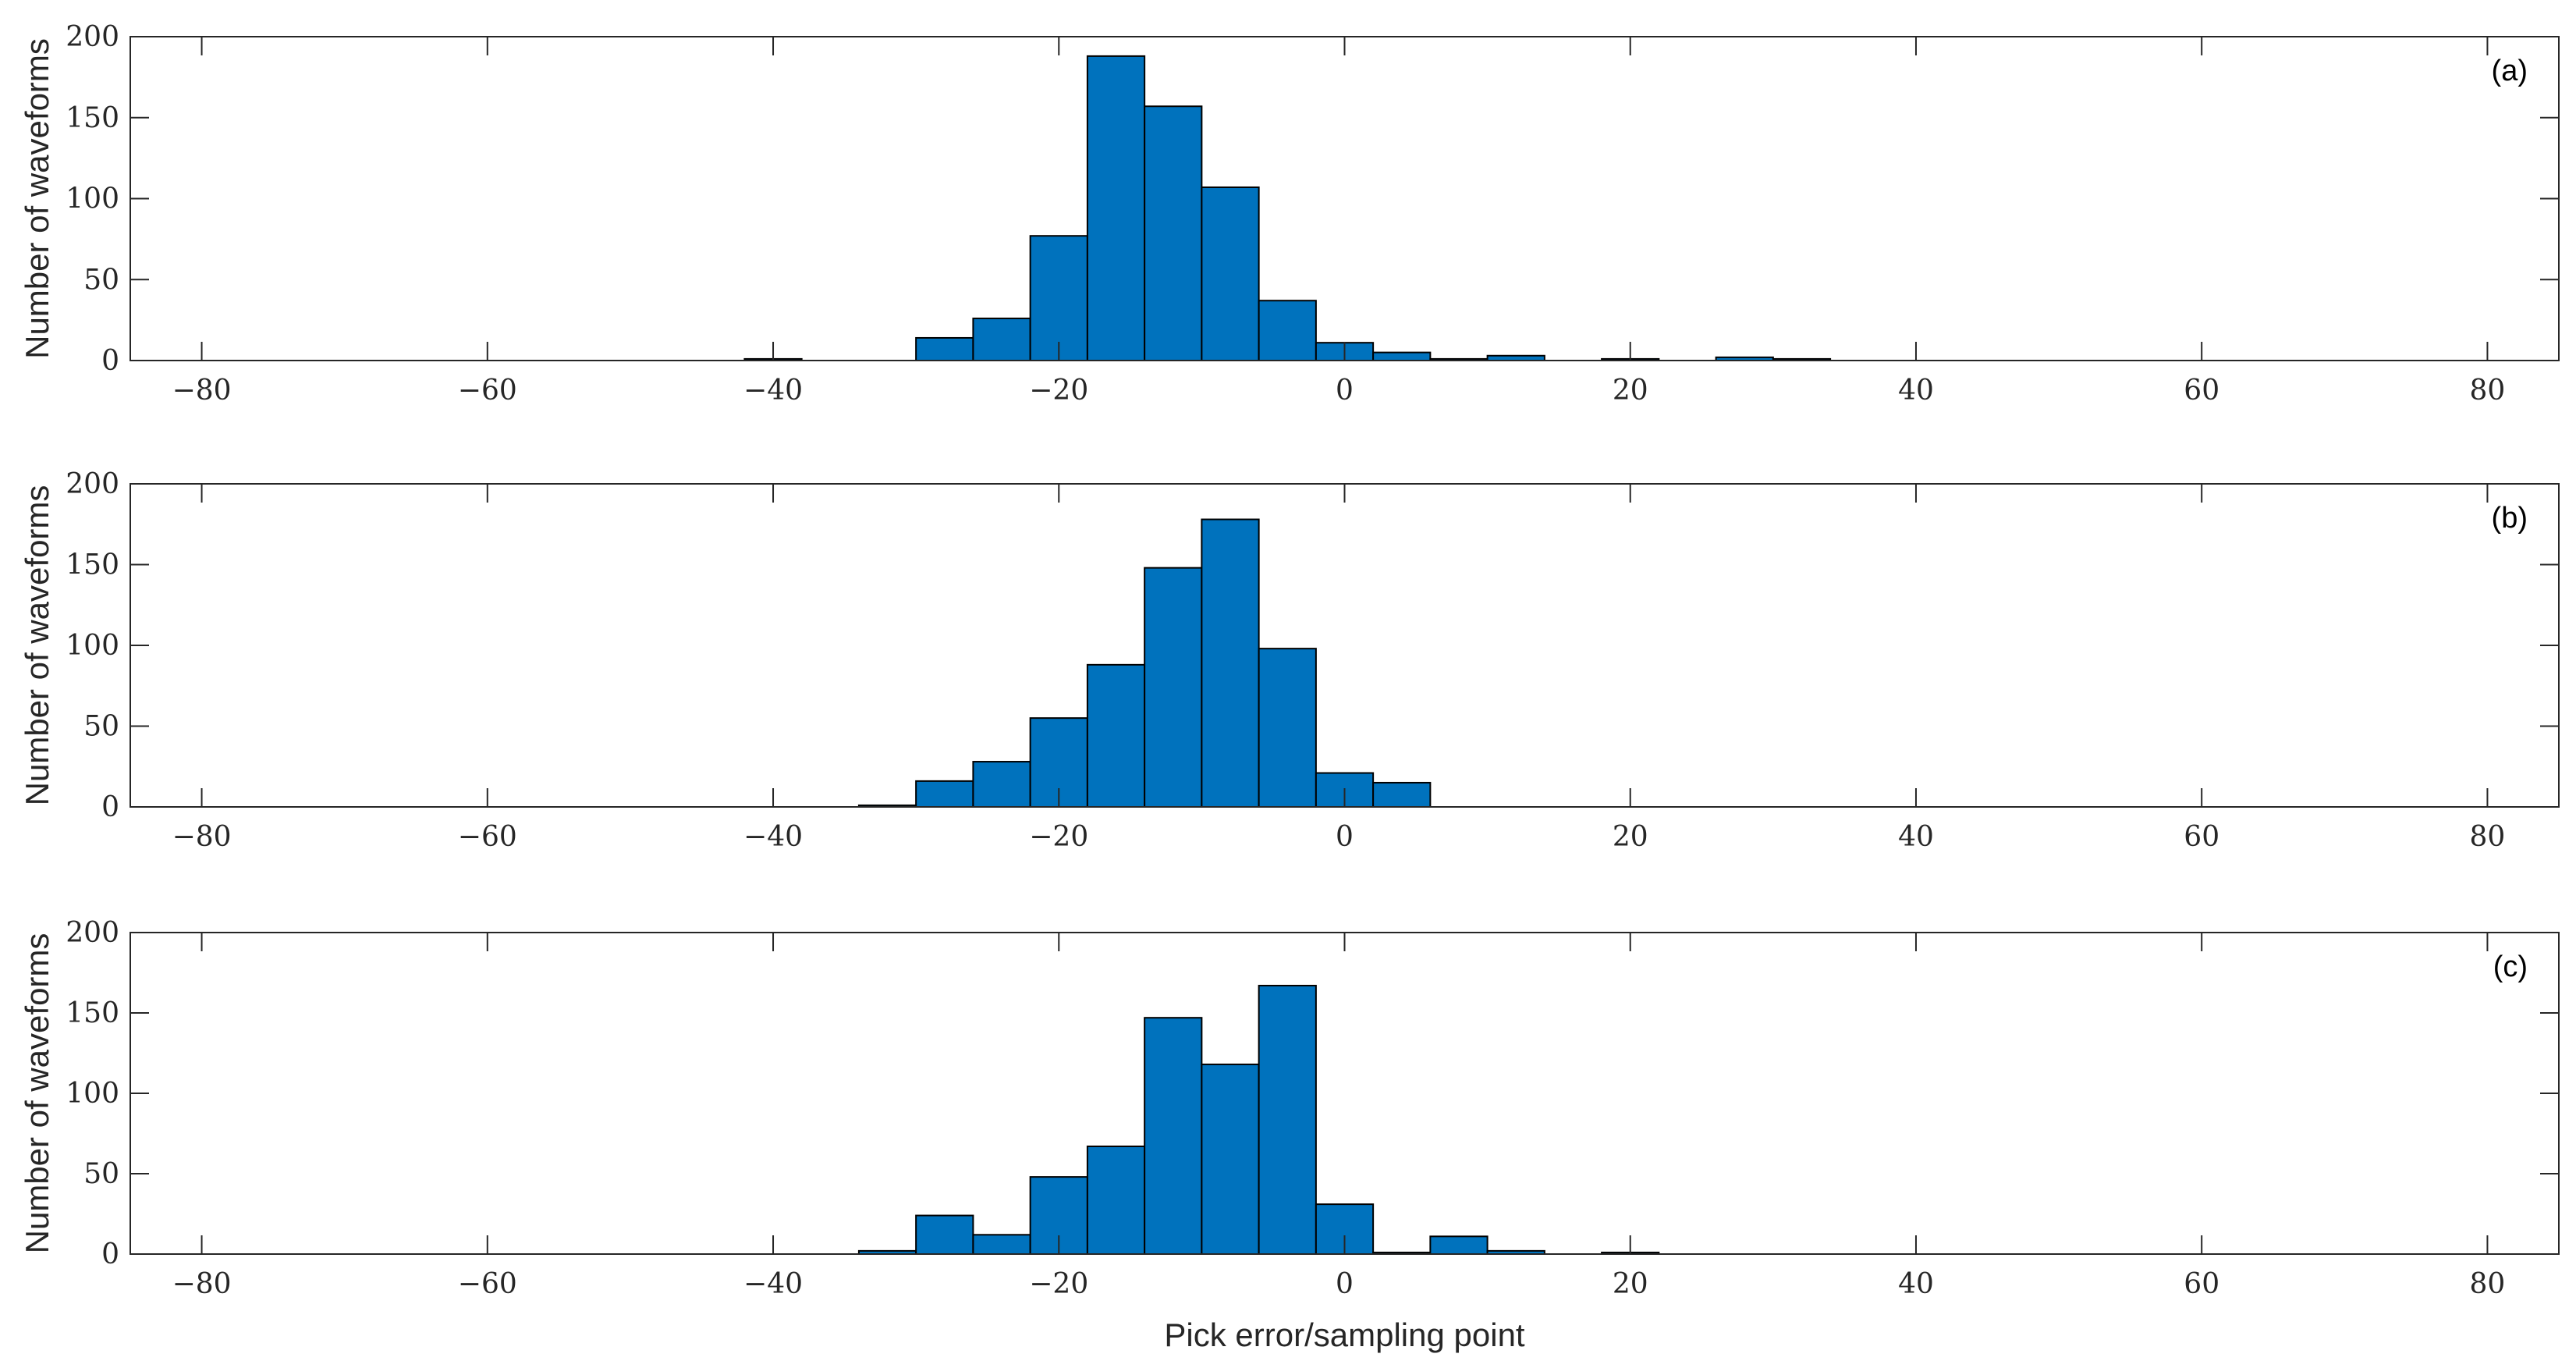  Describe the element at coordinates (1344, 1334) in the screenshot. I see `x-axis-label: Pick error/sampling point` at that location.